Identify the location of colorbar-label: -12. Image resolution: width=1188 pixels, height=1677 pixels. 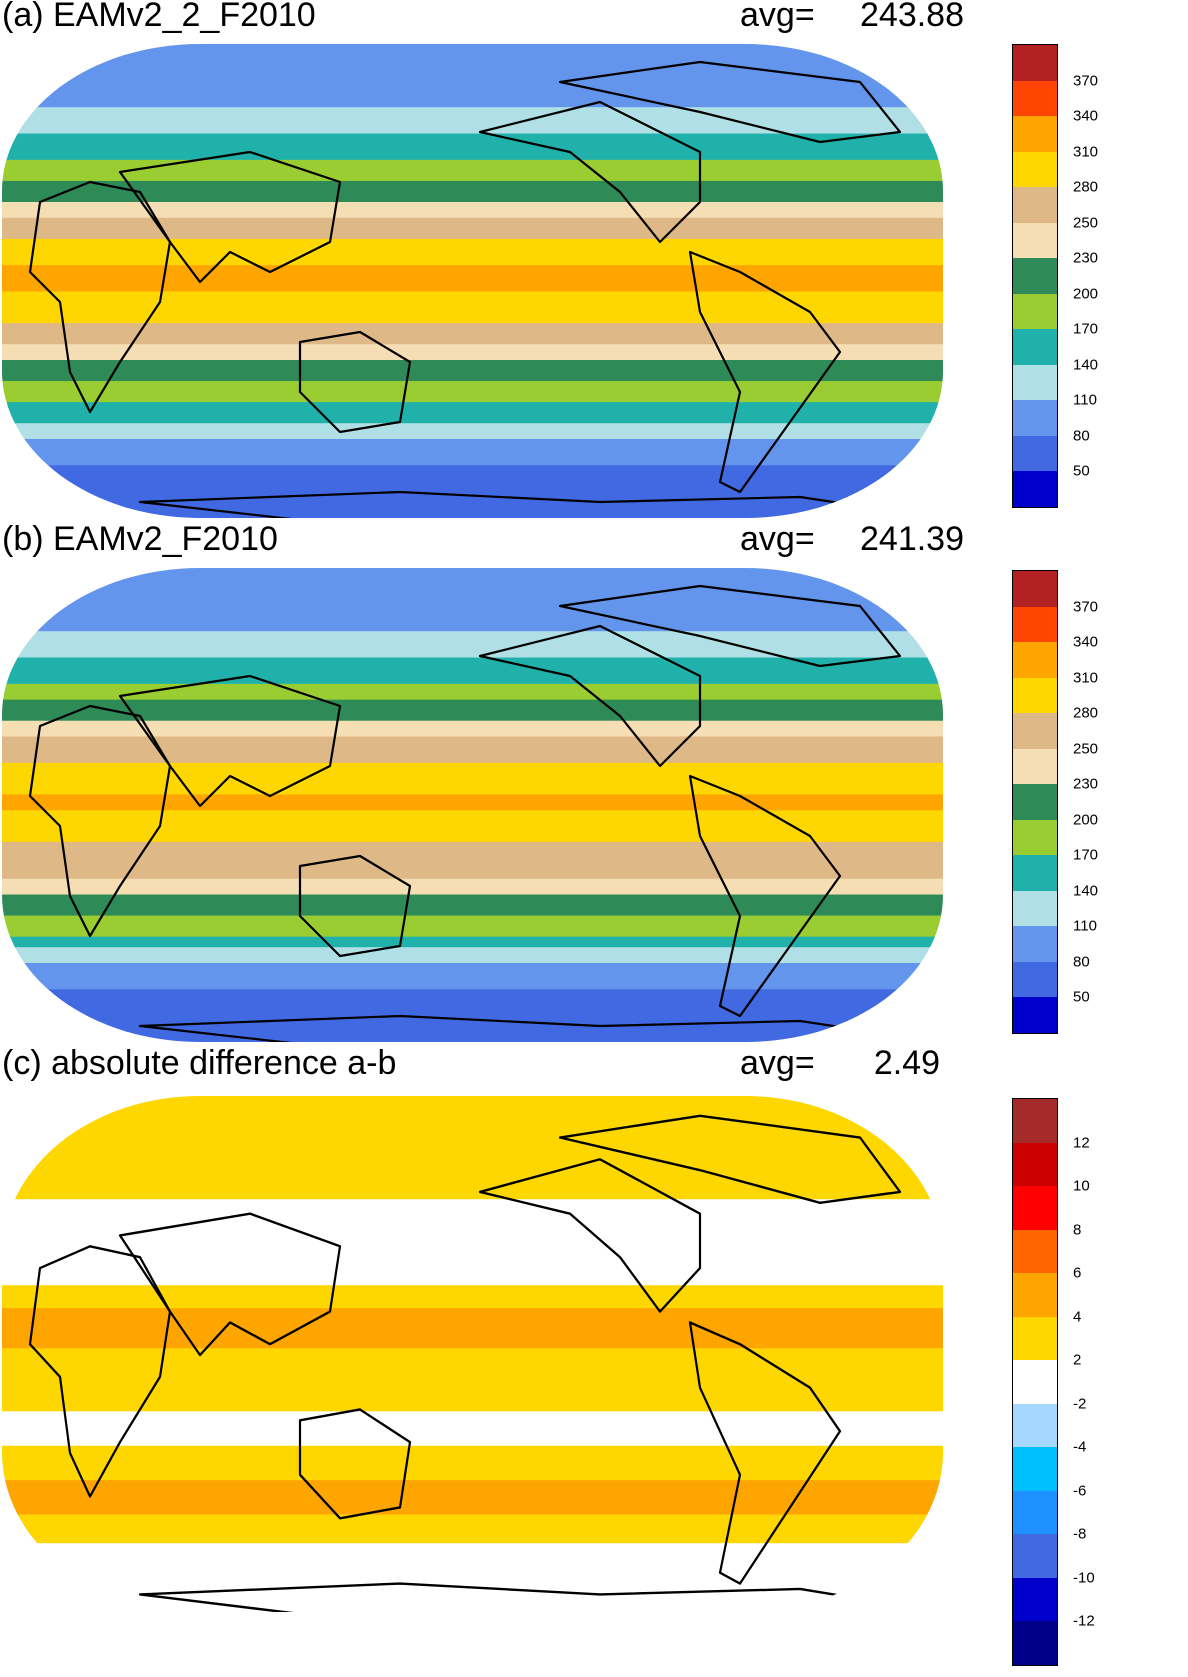
(1084, 1621).